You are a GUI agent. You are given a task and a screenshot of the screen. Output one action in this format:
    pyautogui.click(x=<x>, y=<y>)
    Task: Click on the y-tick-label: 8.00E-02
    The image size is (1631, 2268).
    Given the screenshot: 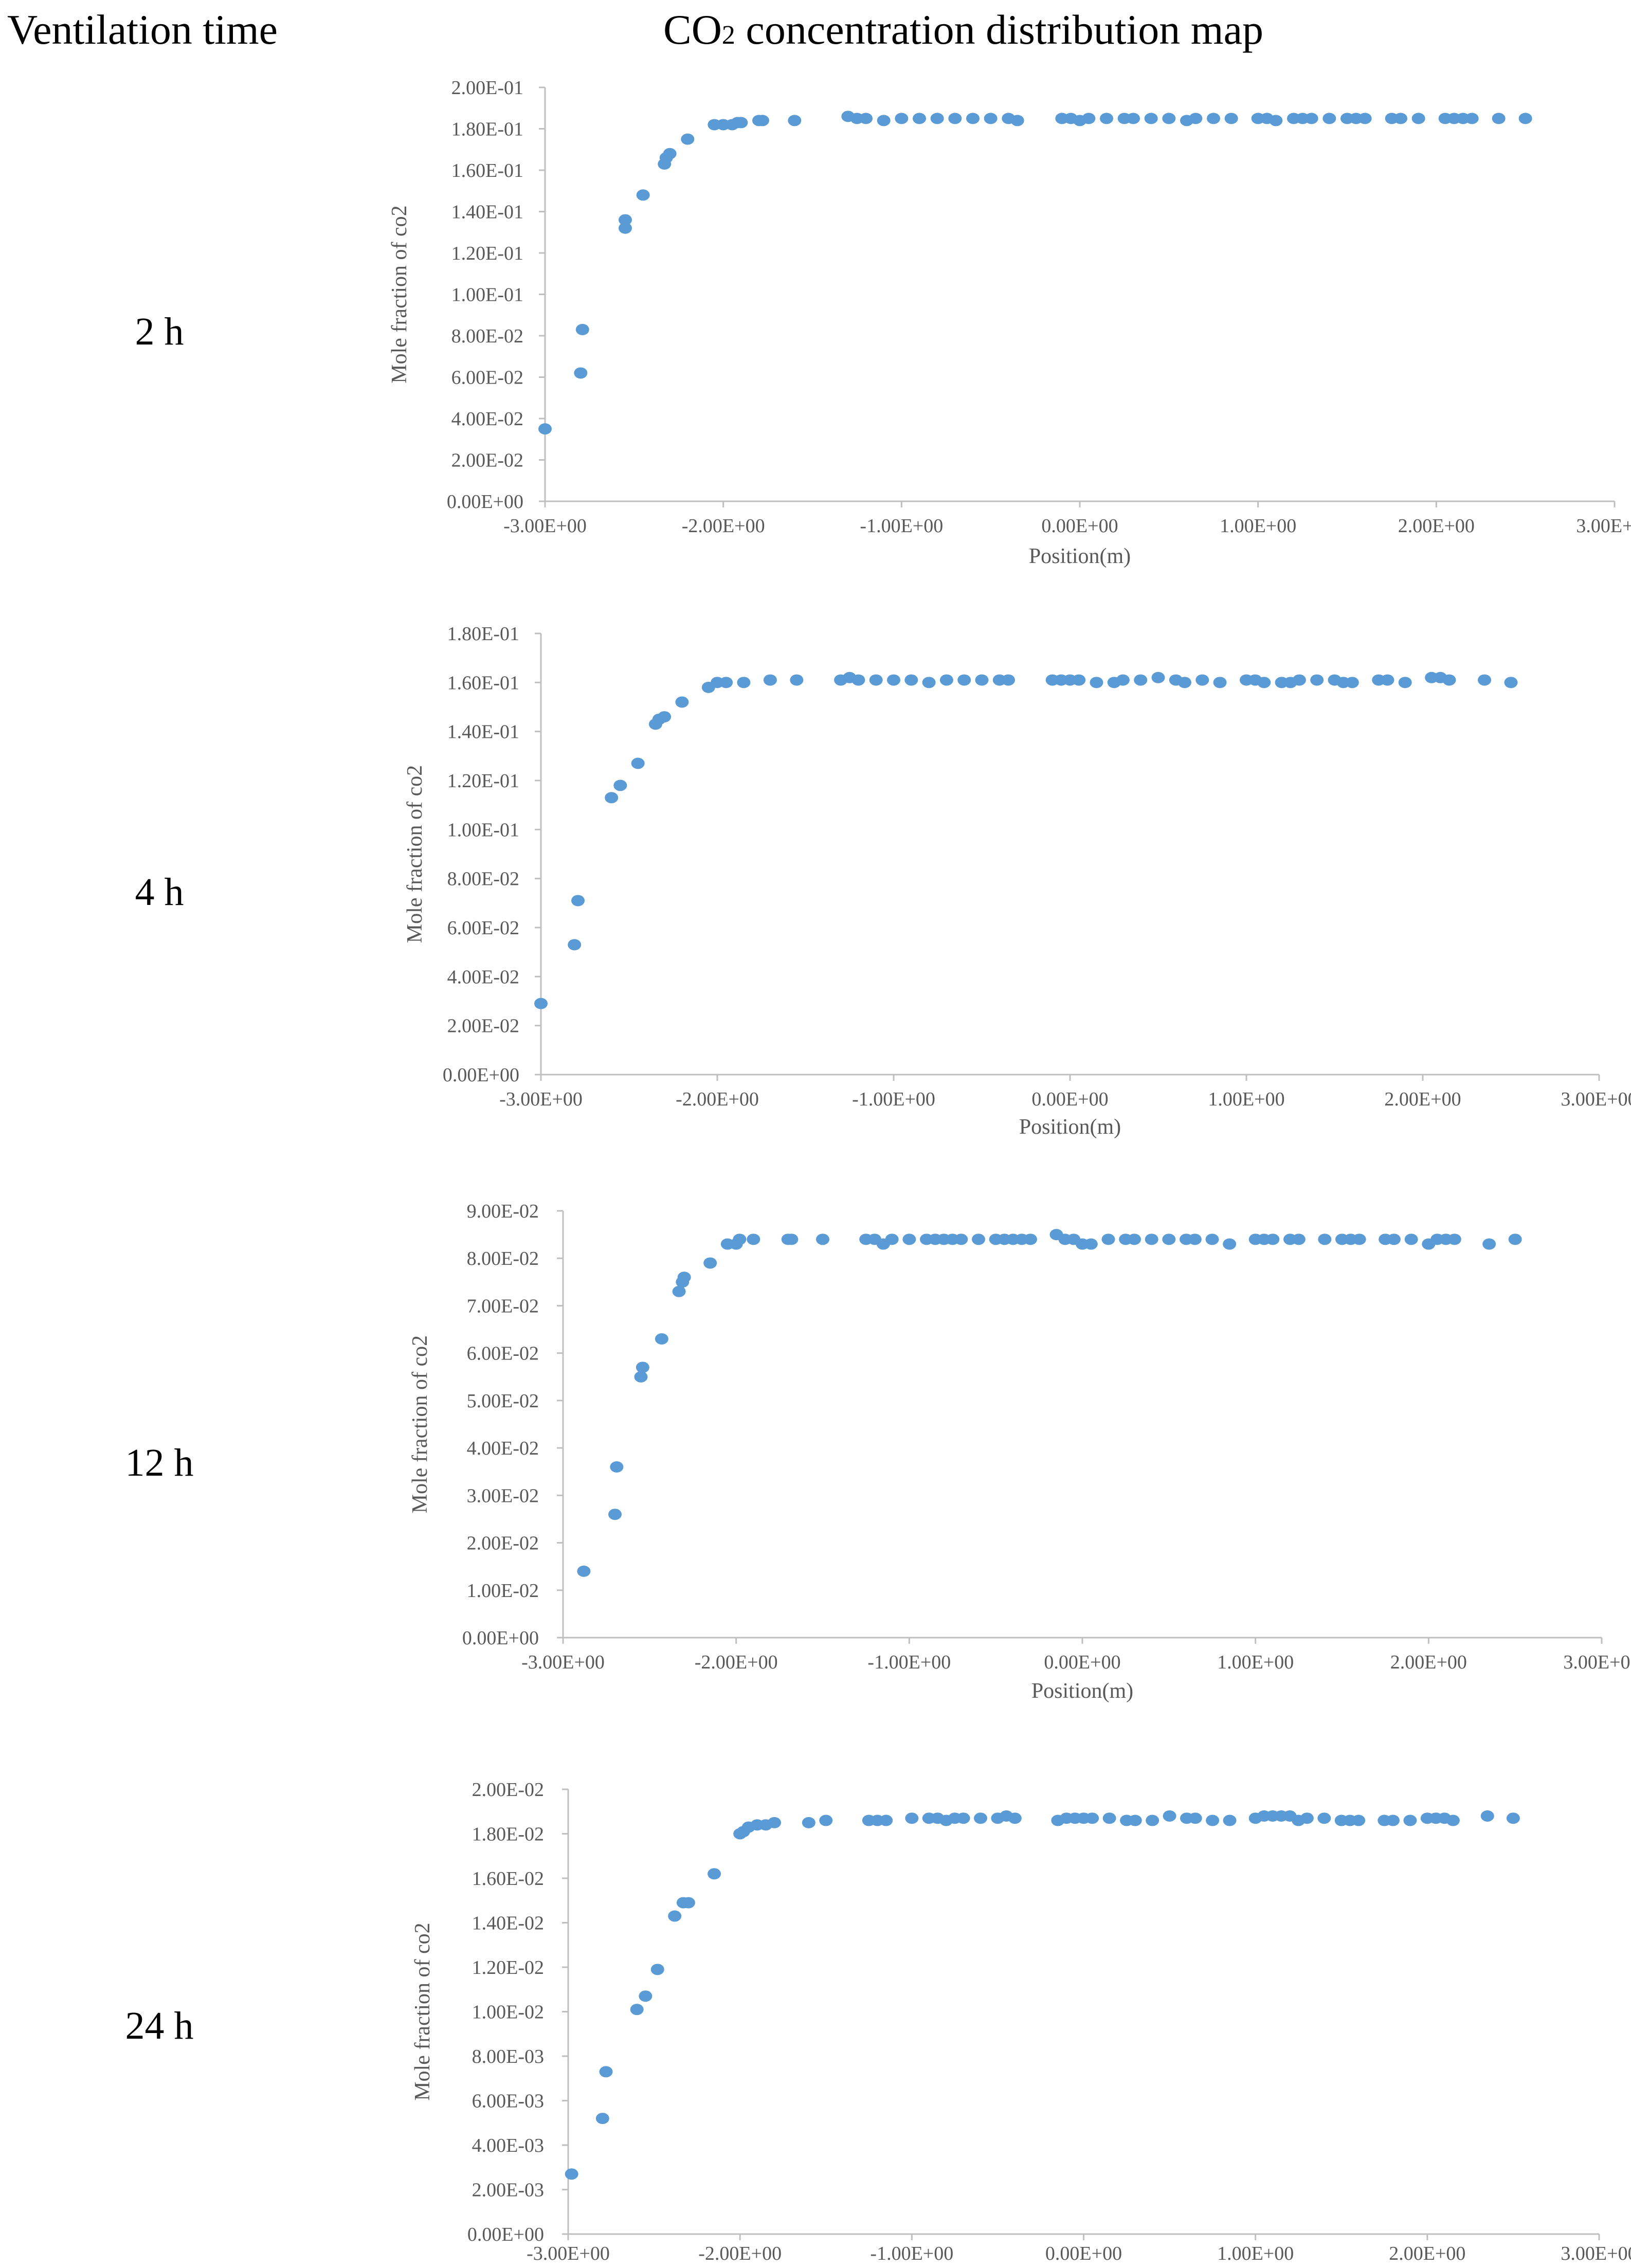 What is the action you would take?
    pyautogui.click(x=503, y=1259)
    